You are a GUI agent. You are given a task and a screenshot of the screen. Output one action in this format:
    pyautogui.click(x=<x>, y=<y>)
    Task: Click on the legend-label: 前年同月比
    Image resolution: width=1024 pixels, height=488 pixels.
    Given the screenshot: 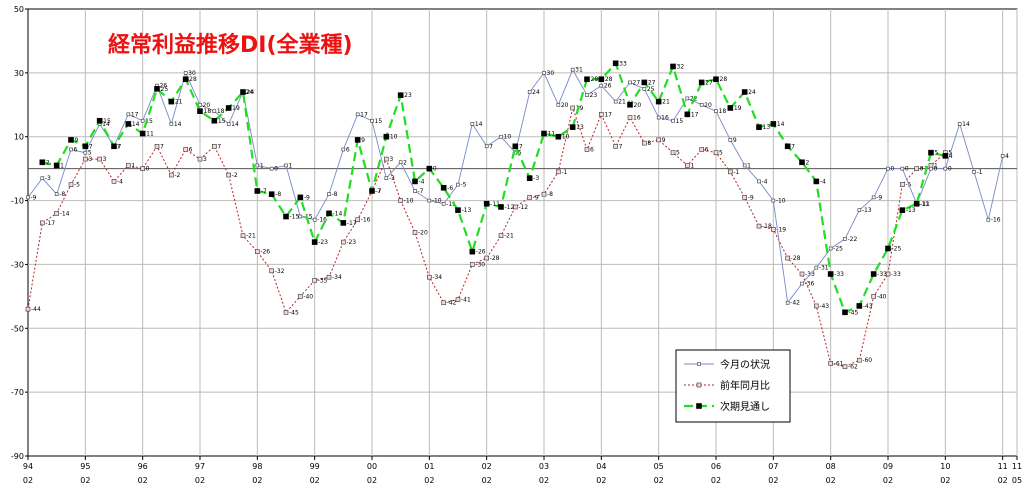 What is the action you would take?
    pyautogui.click(x=745, y=385)
    